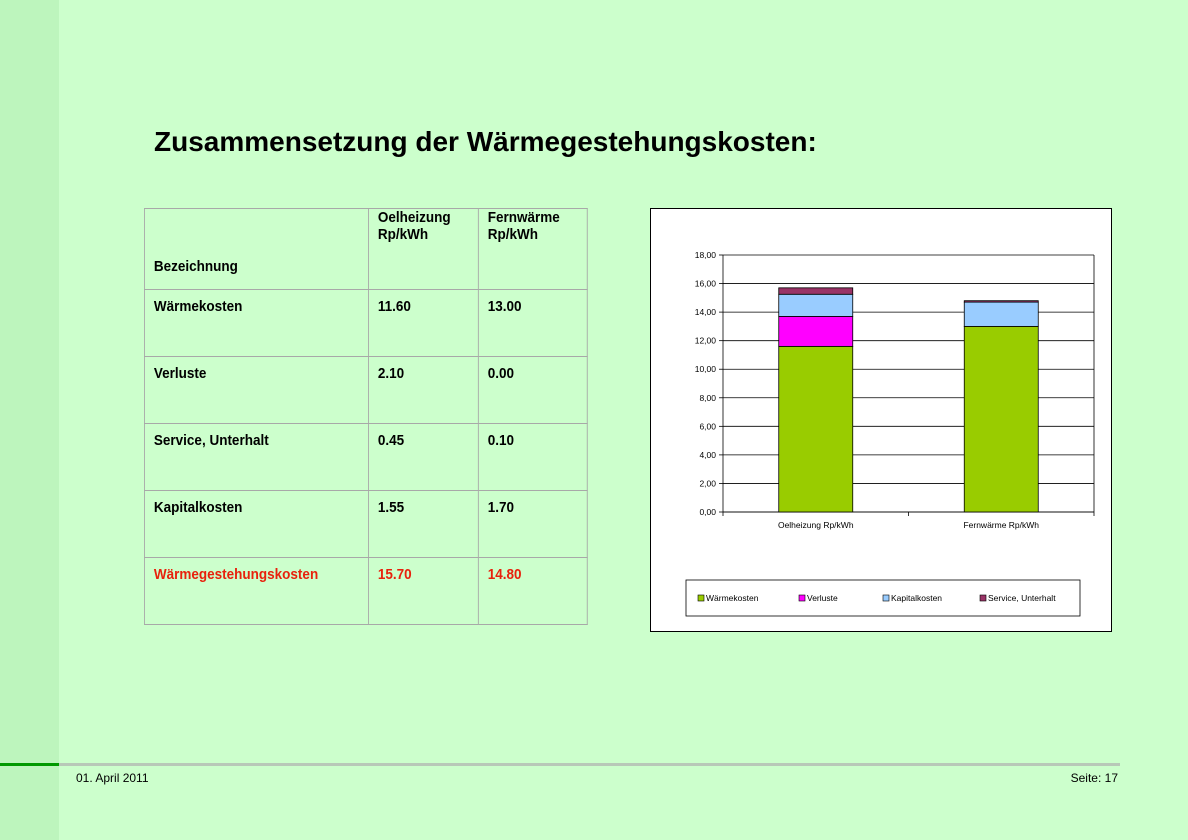 The width and height of the screenshot is (1188, 840). I want to click on table-row: Wärmekosten 11.60 13.00, so click(366, 323).